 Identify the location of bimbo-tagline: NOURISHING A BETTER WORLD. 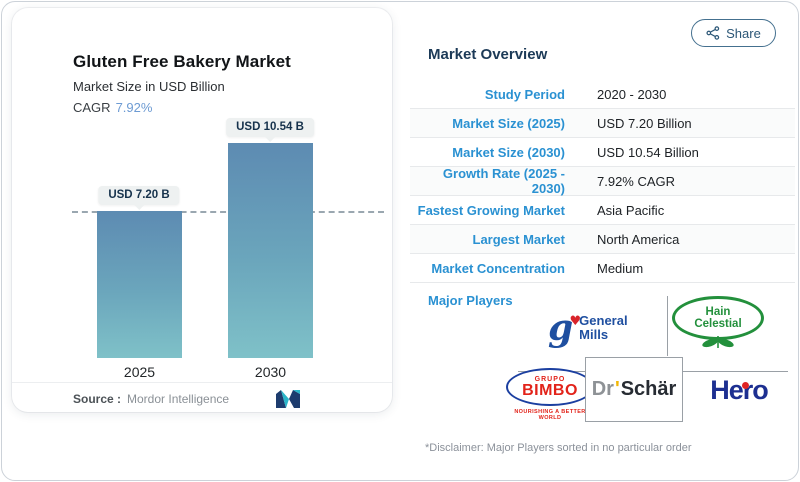
(550, 415).